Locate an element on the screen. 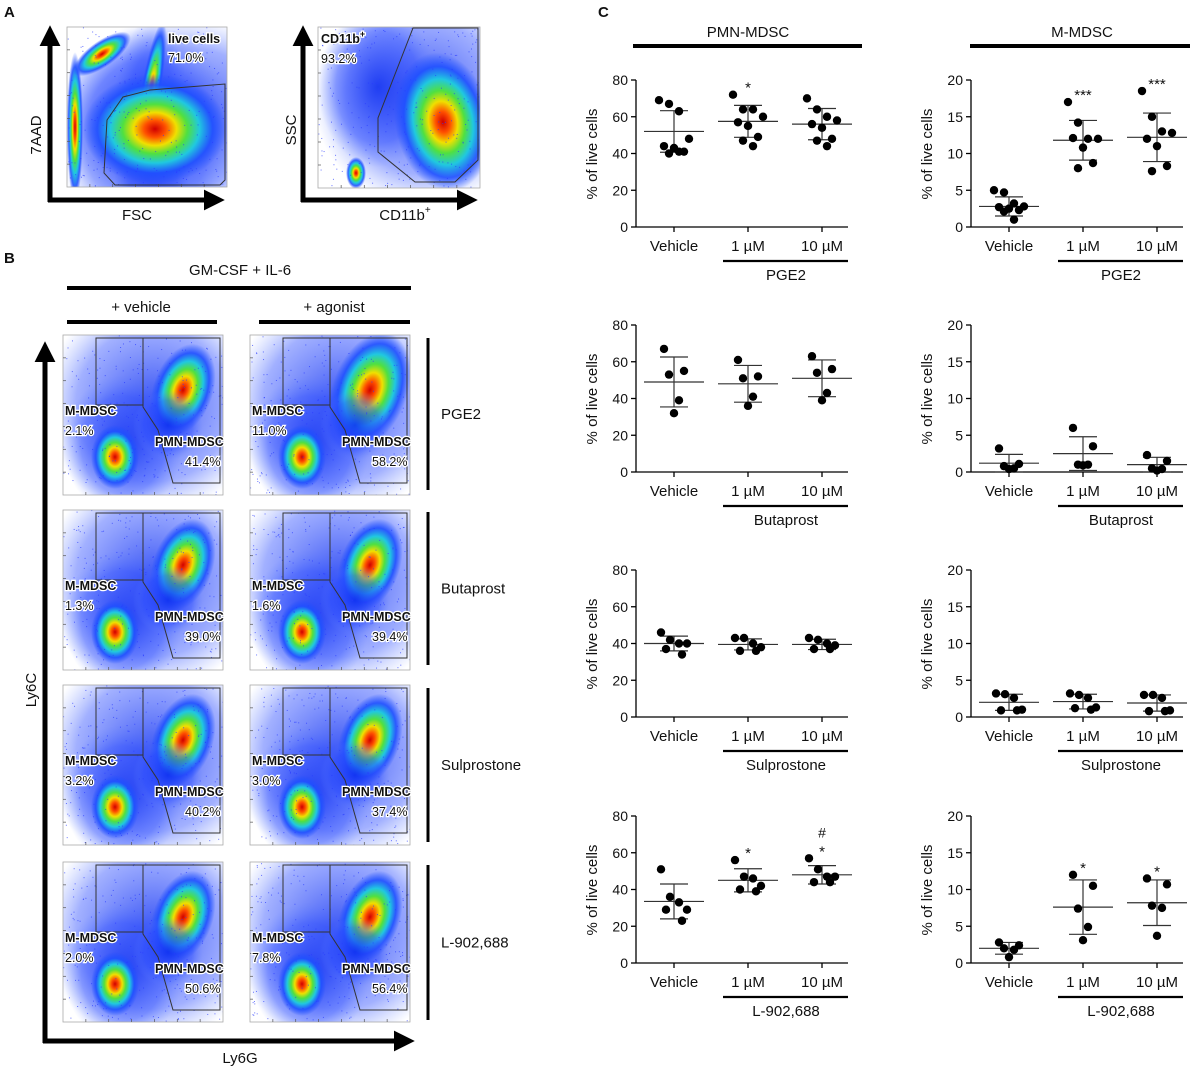 The height and width of the screenshot is (1074, 1200). x-tick-label: 10 µM is located at coordinates (822, 491).